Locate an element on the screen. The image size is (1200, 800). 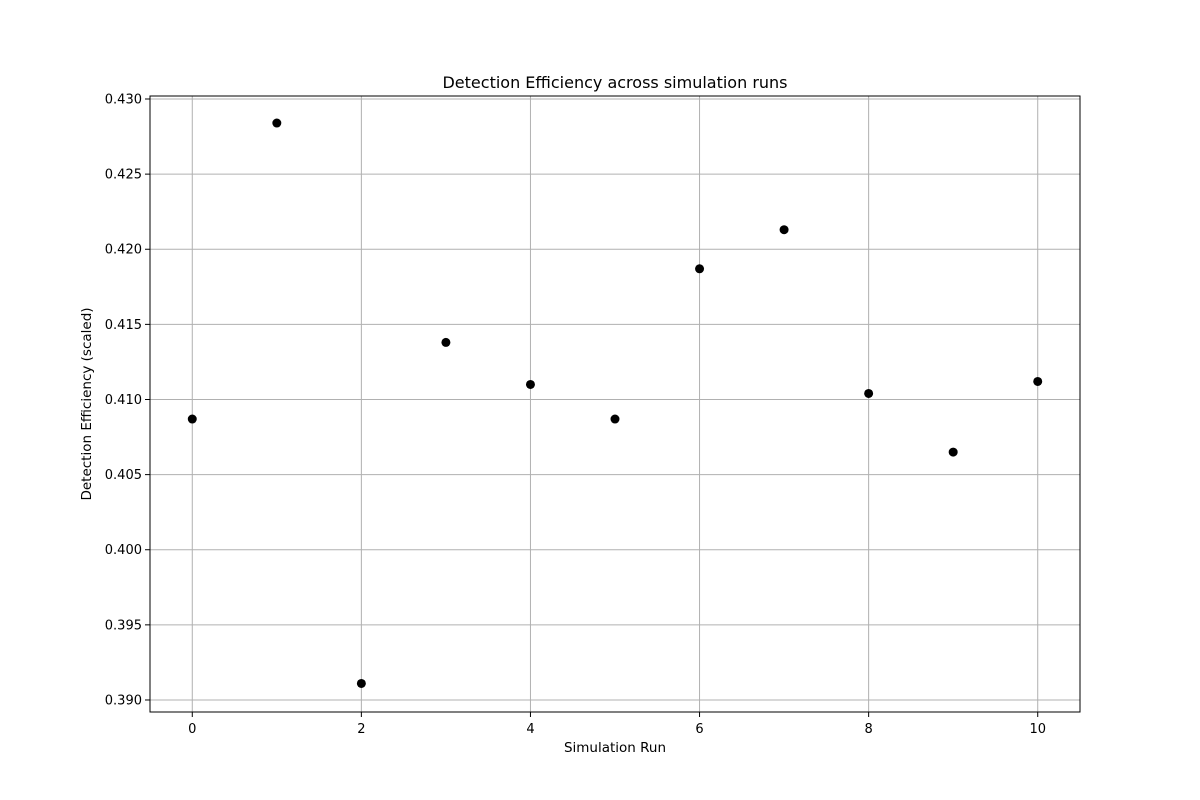
x-tick-label: 6 is located at coordinates (699, 729).